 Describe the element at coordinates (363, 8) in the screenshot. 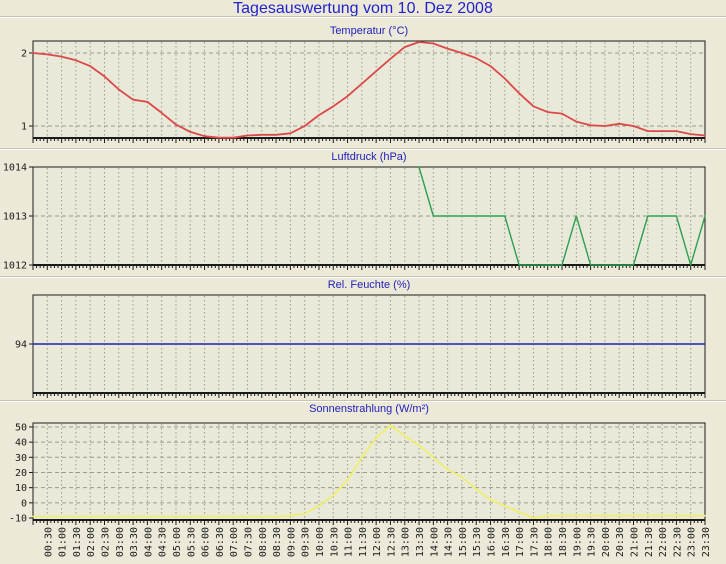

I see `page-title: Tagesauswertung vom 10. Dez 2008` at that location.